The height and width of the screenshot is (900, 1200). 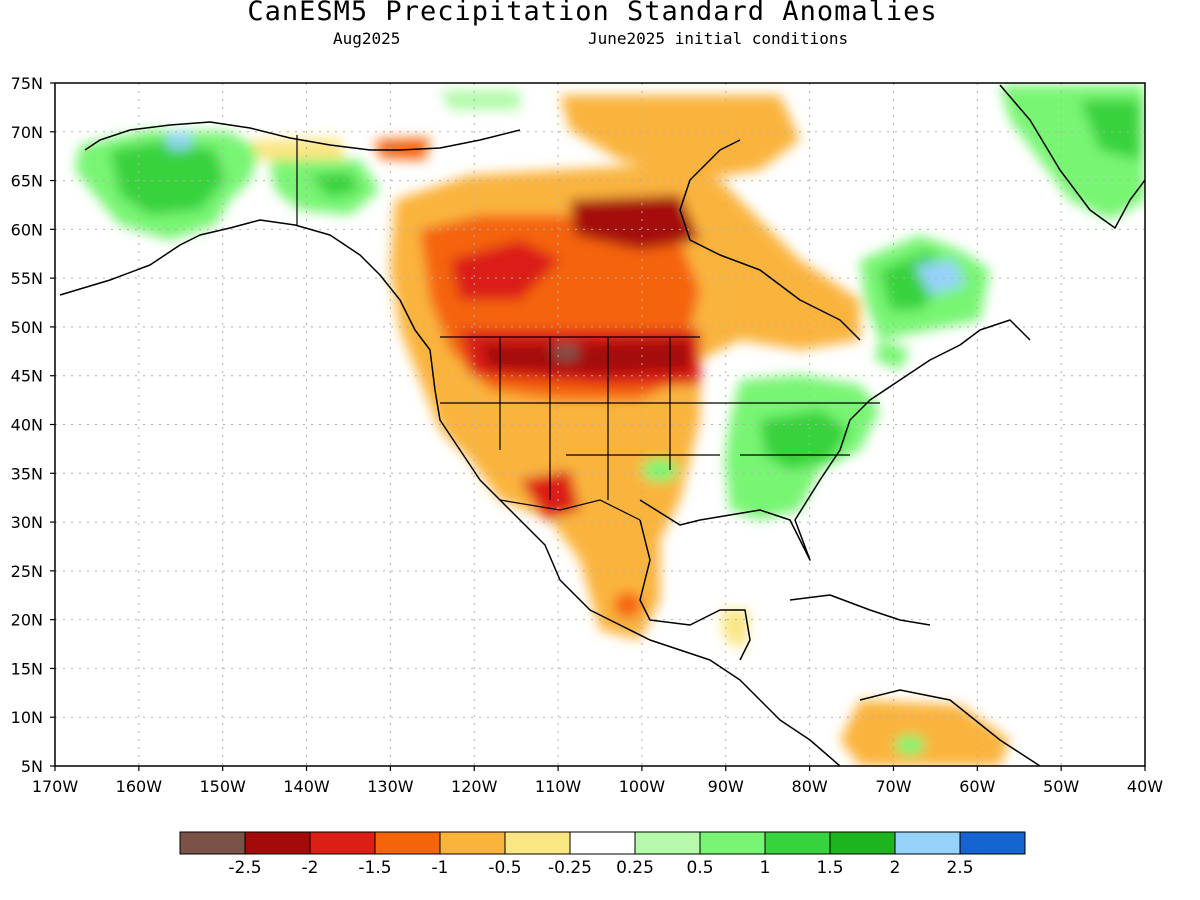 What do you see at coordinates (27, 327) in the screenshot?
I see `lat-label: 50N` at bounding box center [27, 327].